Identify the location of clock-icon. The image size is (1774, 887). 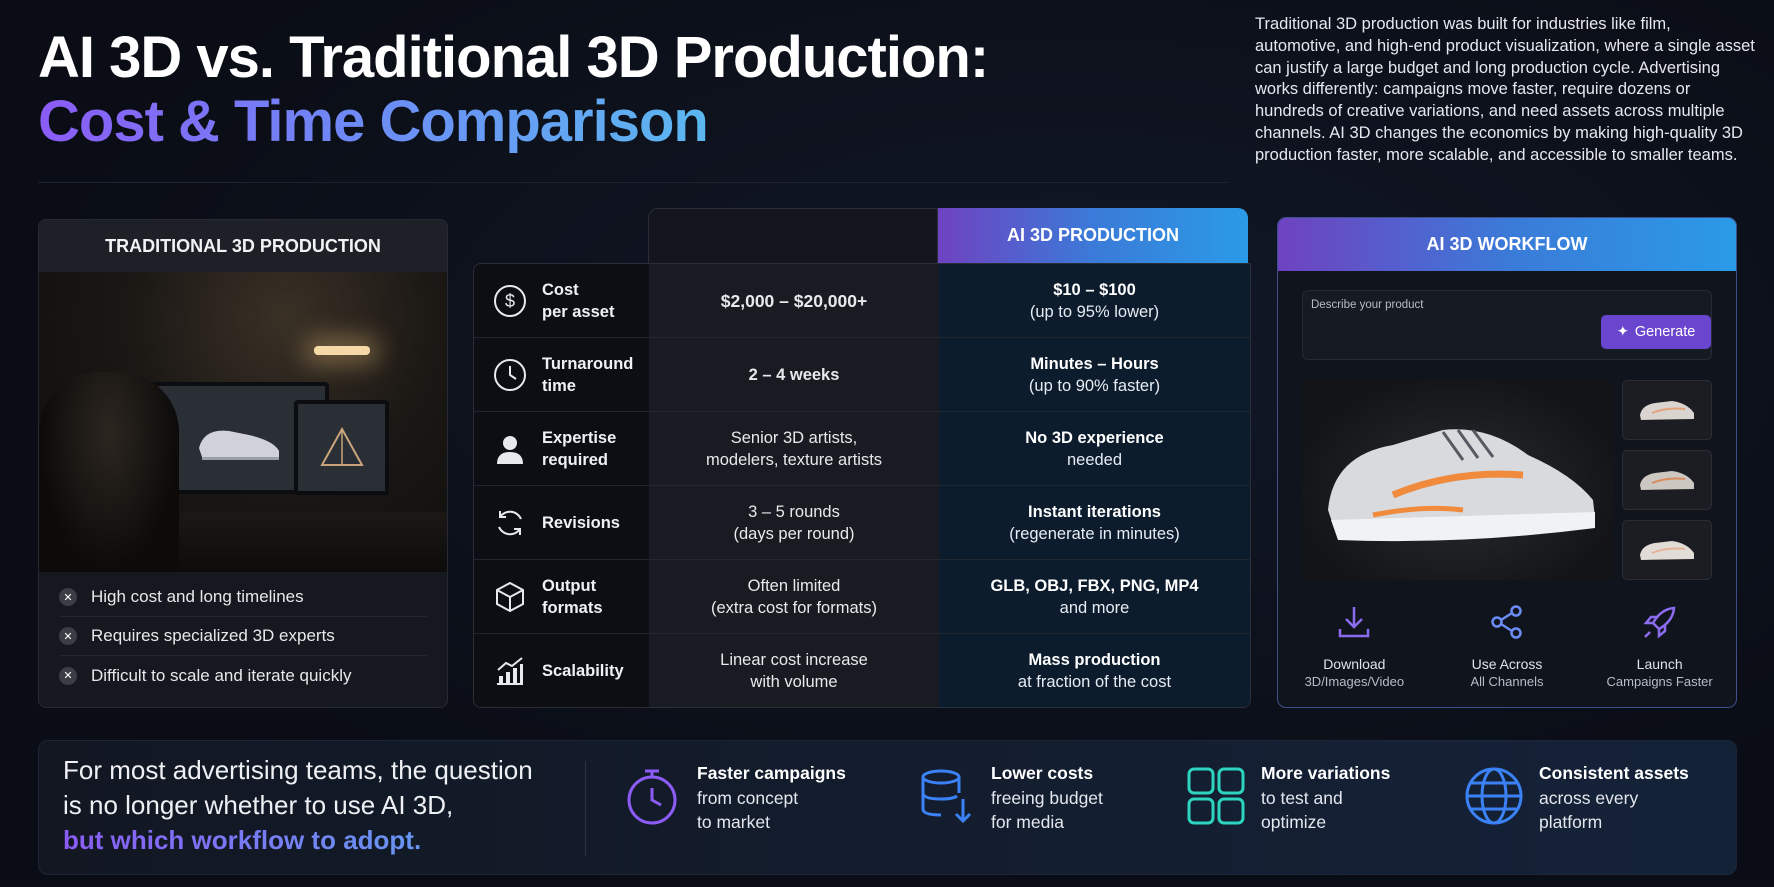
(510, 375).